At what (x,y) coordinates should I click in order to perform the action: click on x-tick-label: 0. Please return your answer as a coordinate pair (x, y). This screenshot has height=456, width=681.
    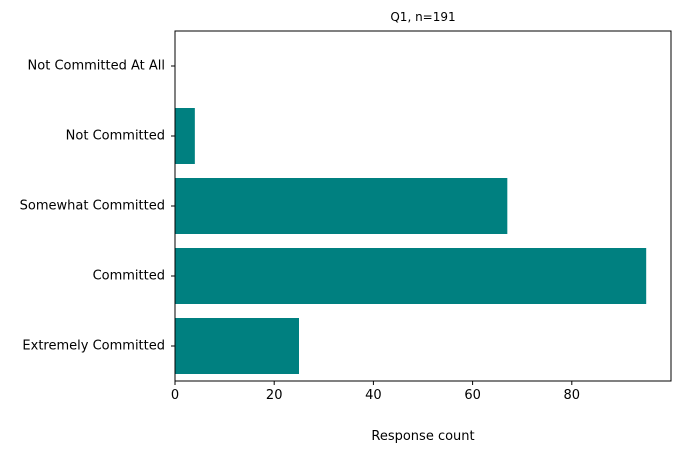
    Looking at the image, I should click on (175, 395).